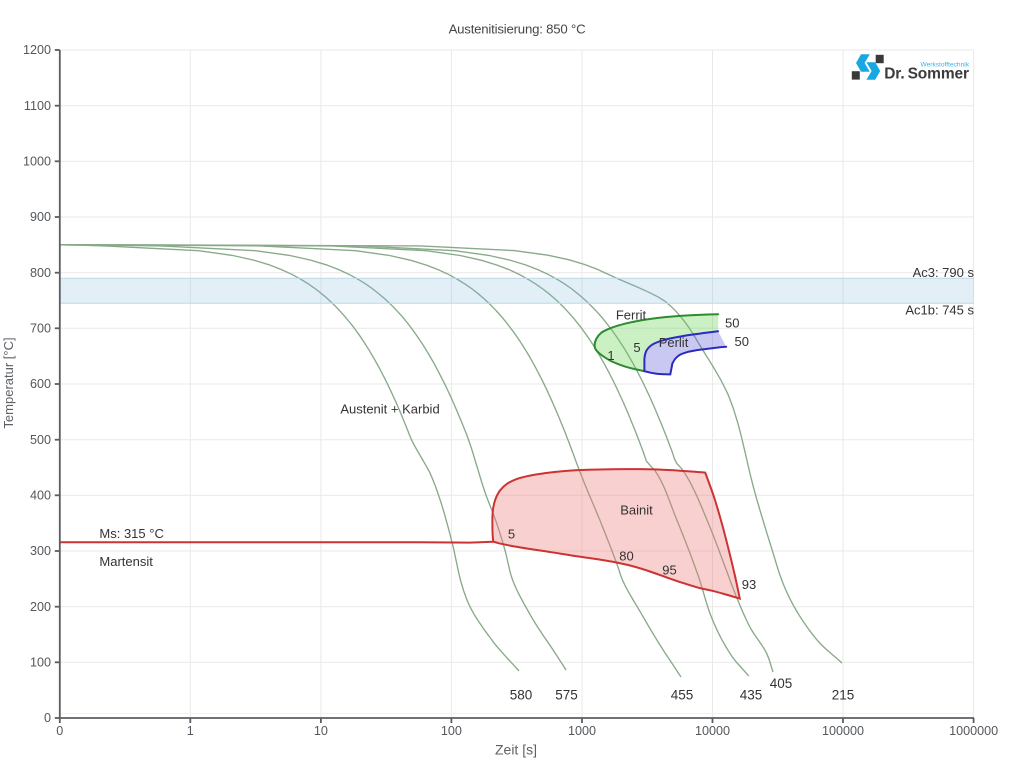 Image resolution: width=1024 pixels, height=768 pixels. Describe the element at coordinates (631, 315) in the screenshot. I see `svg-text: Ferrit` at that location.